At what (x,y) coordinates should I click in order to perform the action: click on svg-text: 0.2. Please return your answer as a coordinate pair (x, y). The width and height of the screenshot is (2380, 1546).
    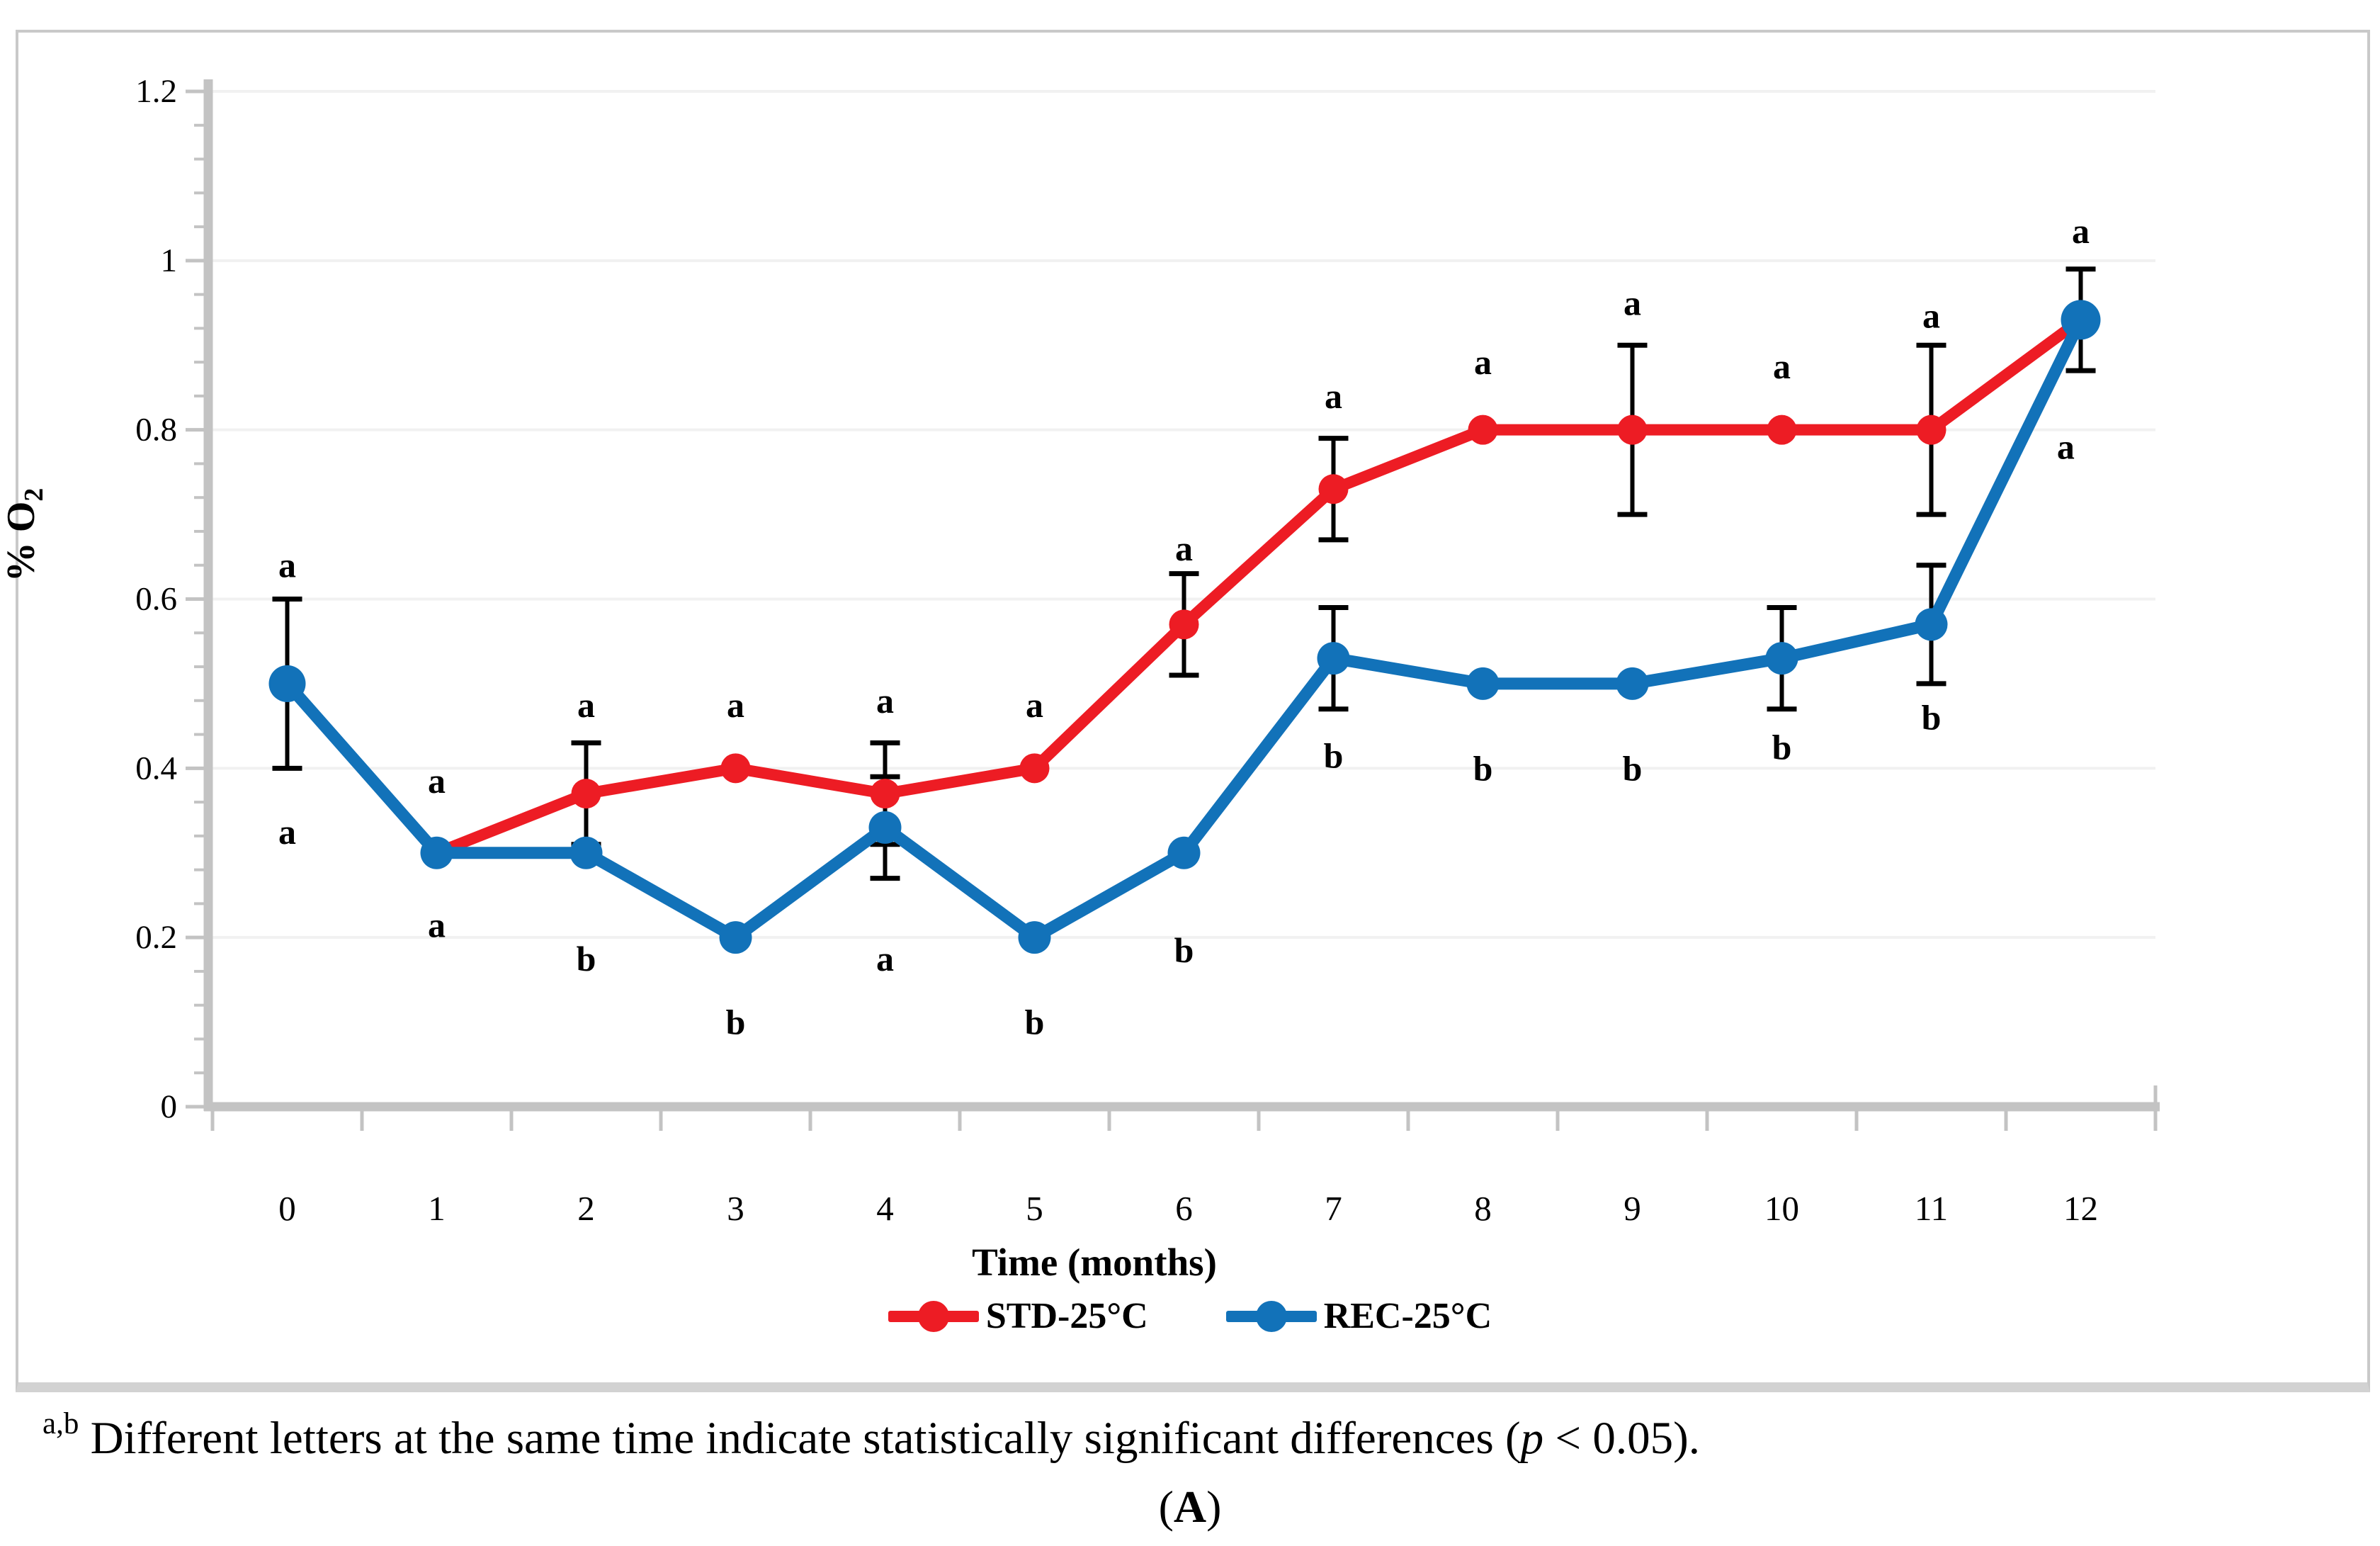
    Looking at the image, I should click on (156, 937).